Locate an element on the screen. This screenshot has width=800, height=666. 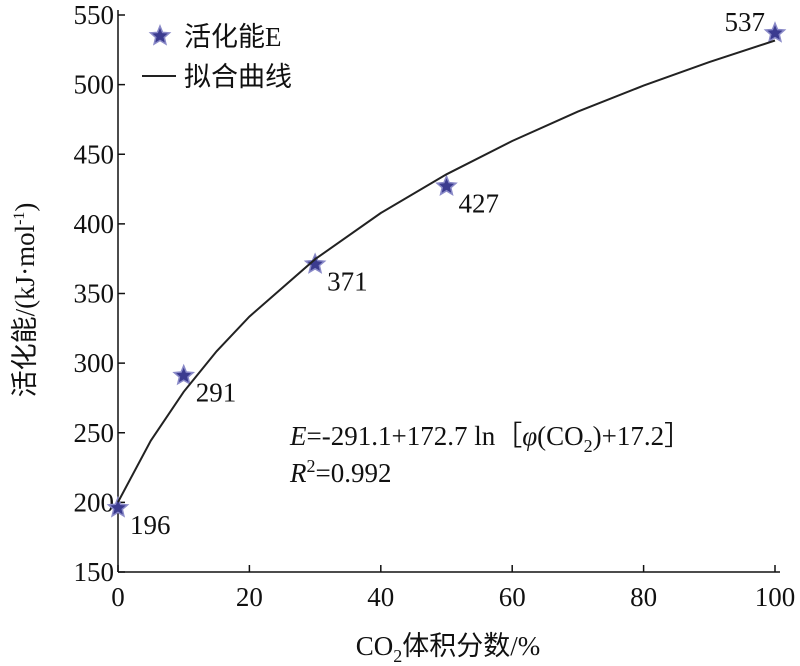
x-label-part: CO is located at coordinates (375, 646).